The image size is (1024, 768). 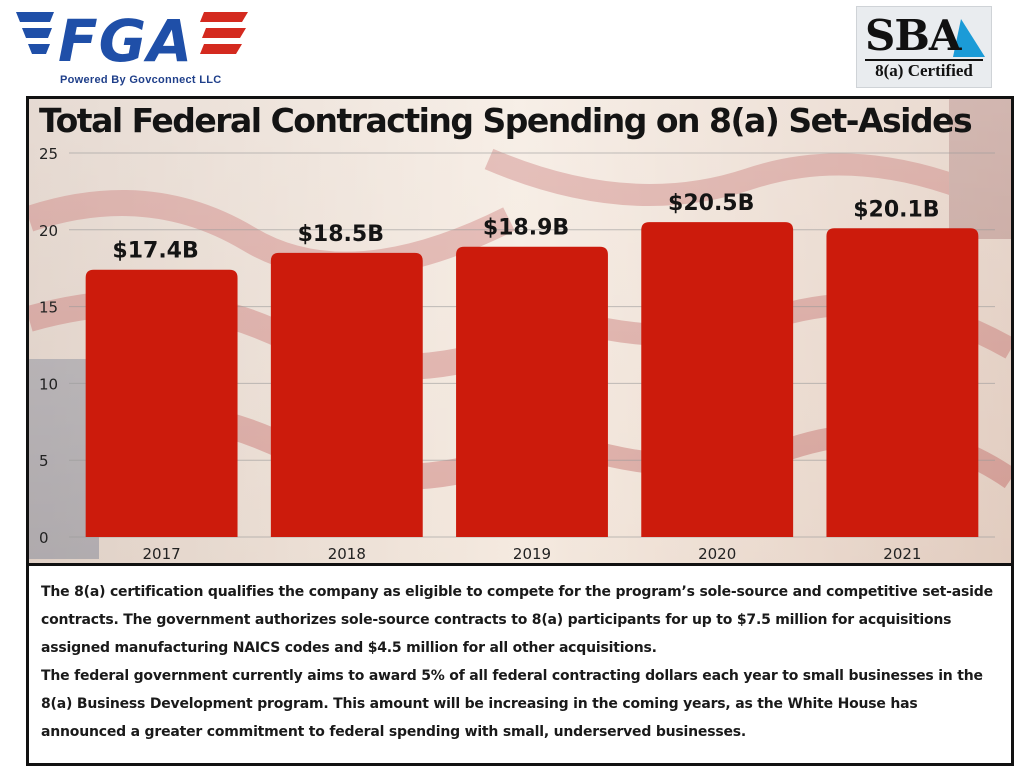 What do you see at coordinates (48, 346) in the screenshot?
I see `y-axis-ticks: 0 5 10 15 20 25` at bounding box center [48, 346].